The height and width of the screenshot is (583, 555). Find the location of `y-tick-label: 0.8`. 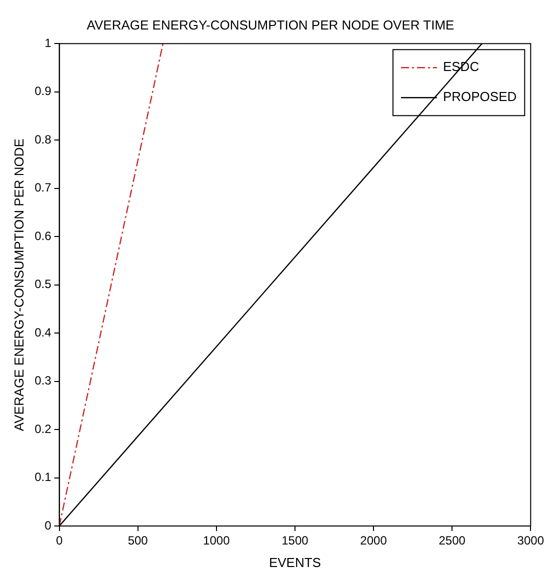

y-tick-label: 0.8 is located at coordinates (43, 139).